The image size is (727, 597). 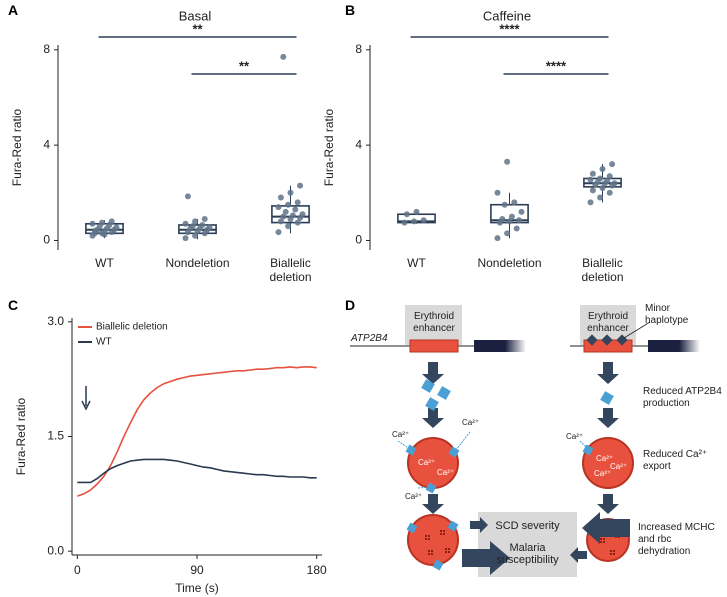 What do you see at coordinates (197, 28) in the screenshot?
I see `significance-label: **` at bounding box center [197, 28].